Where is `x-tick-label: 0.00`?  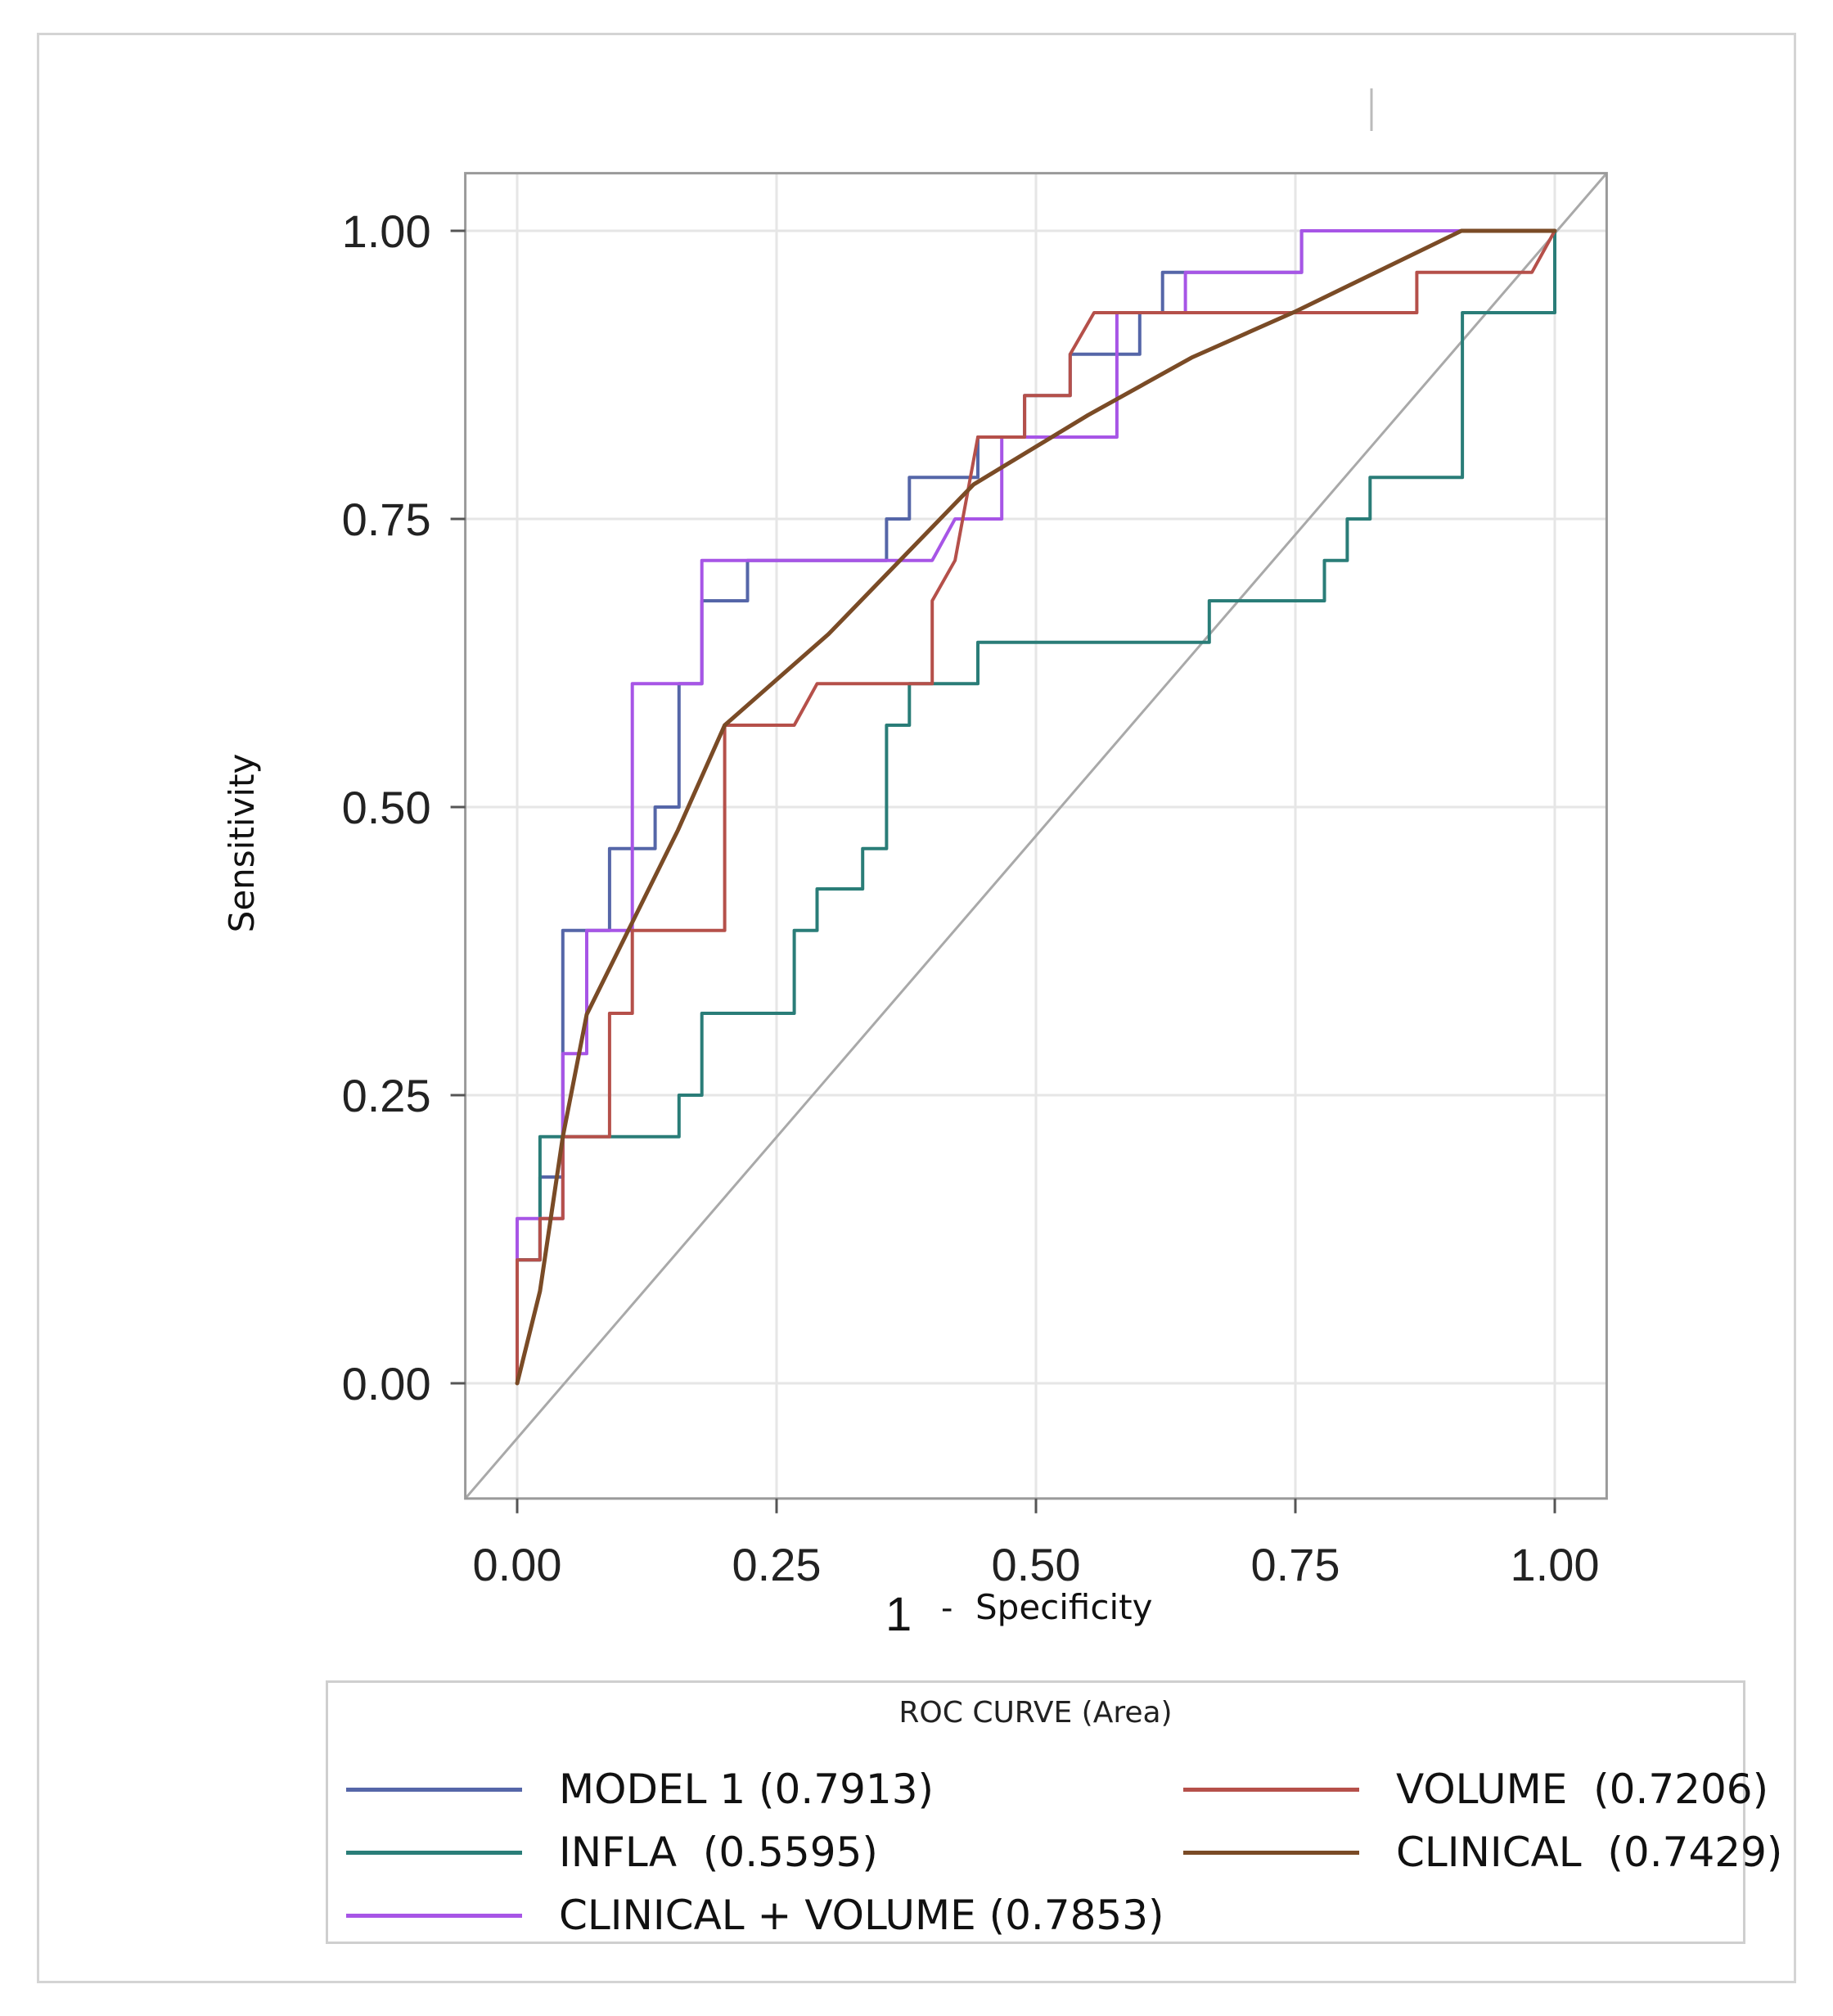
x-tick-label: 0.00 is located at coordinates (518, 1564).